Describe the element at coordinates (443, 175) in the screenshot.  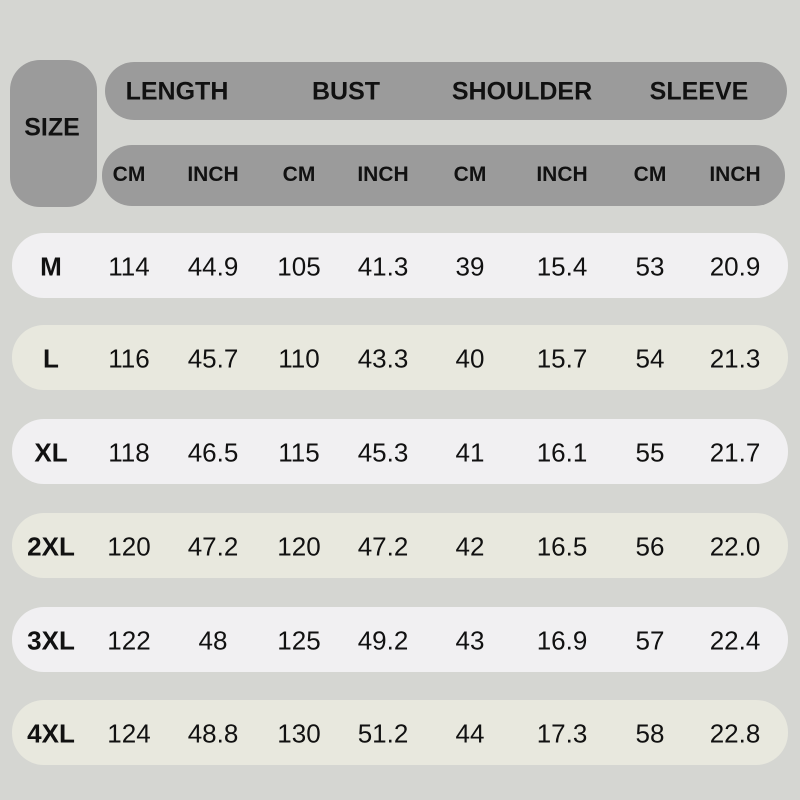
I see `unit-header-bar` at that location.